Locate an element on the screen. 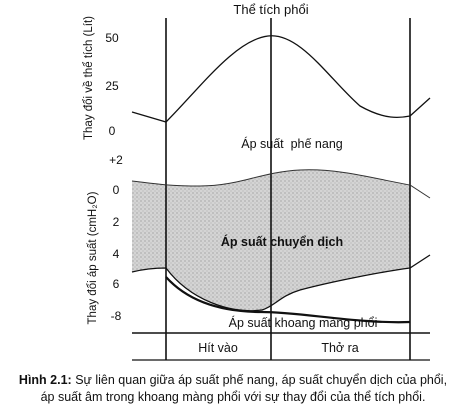  alveolar-pressure-label: Áp suất phế nang is located at coordinates (292, 143).